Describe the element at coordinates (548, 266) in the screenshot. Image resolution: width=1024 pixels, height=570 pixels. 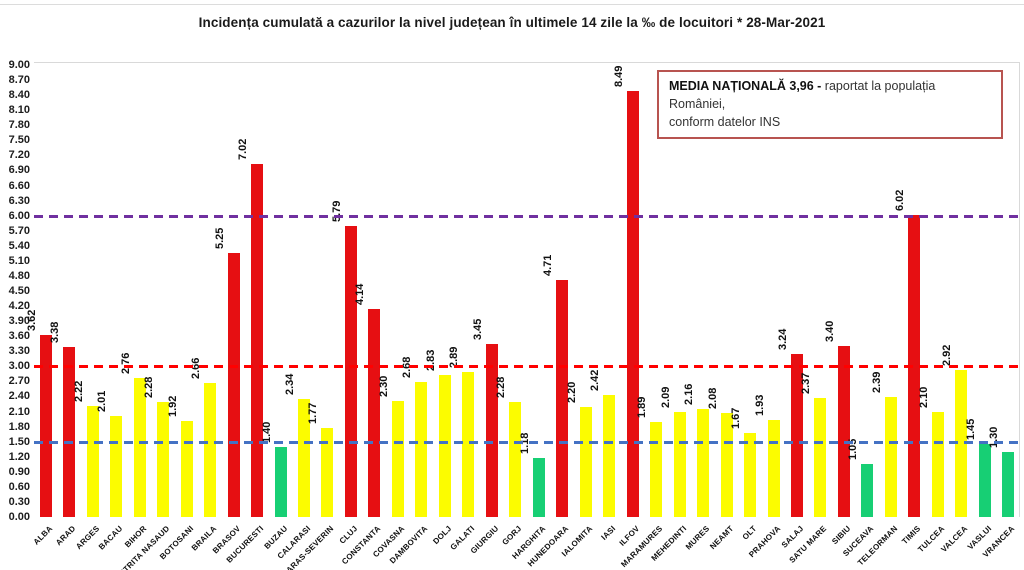
I see `bar-value-label: 4.71` at that location.